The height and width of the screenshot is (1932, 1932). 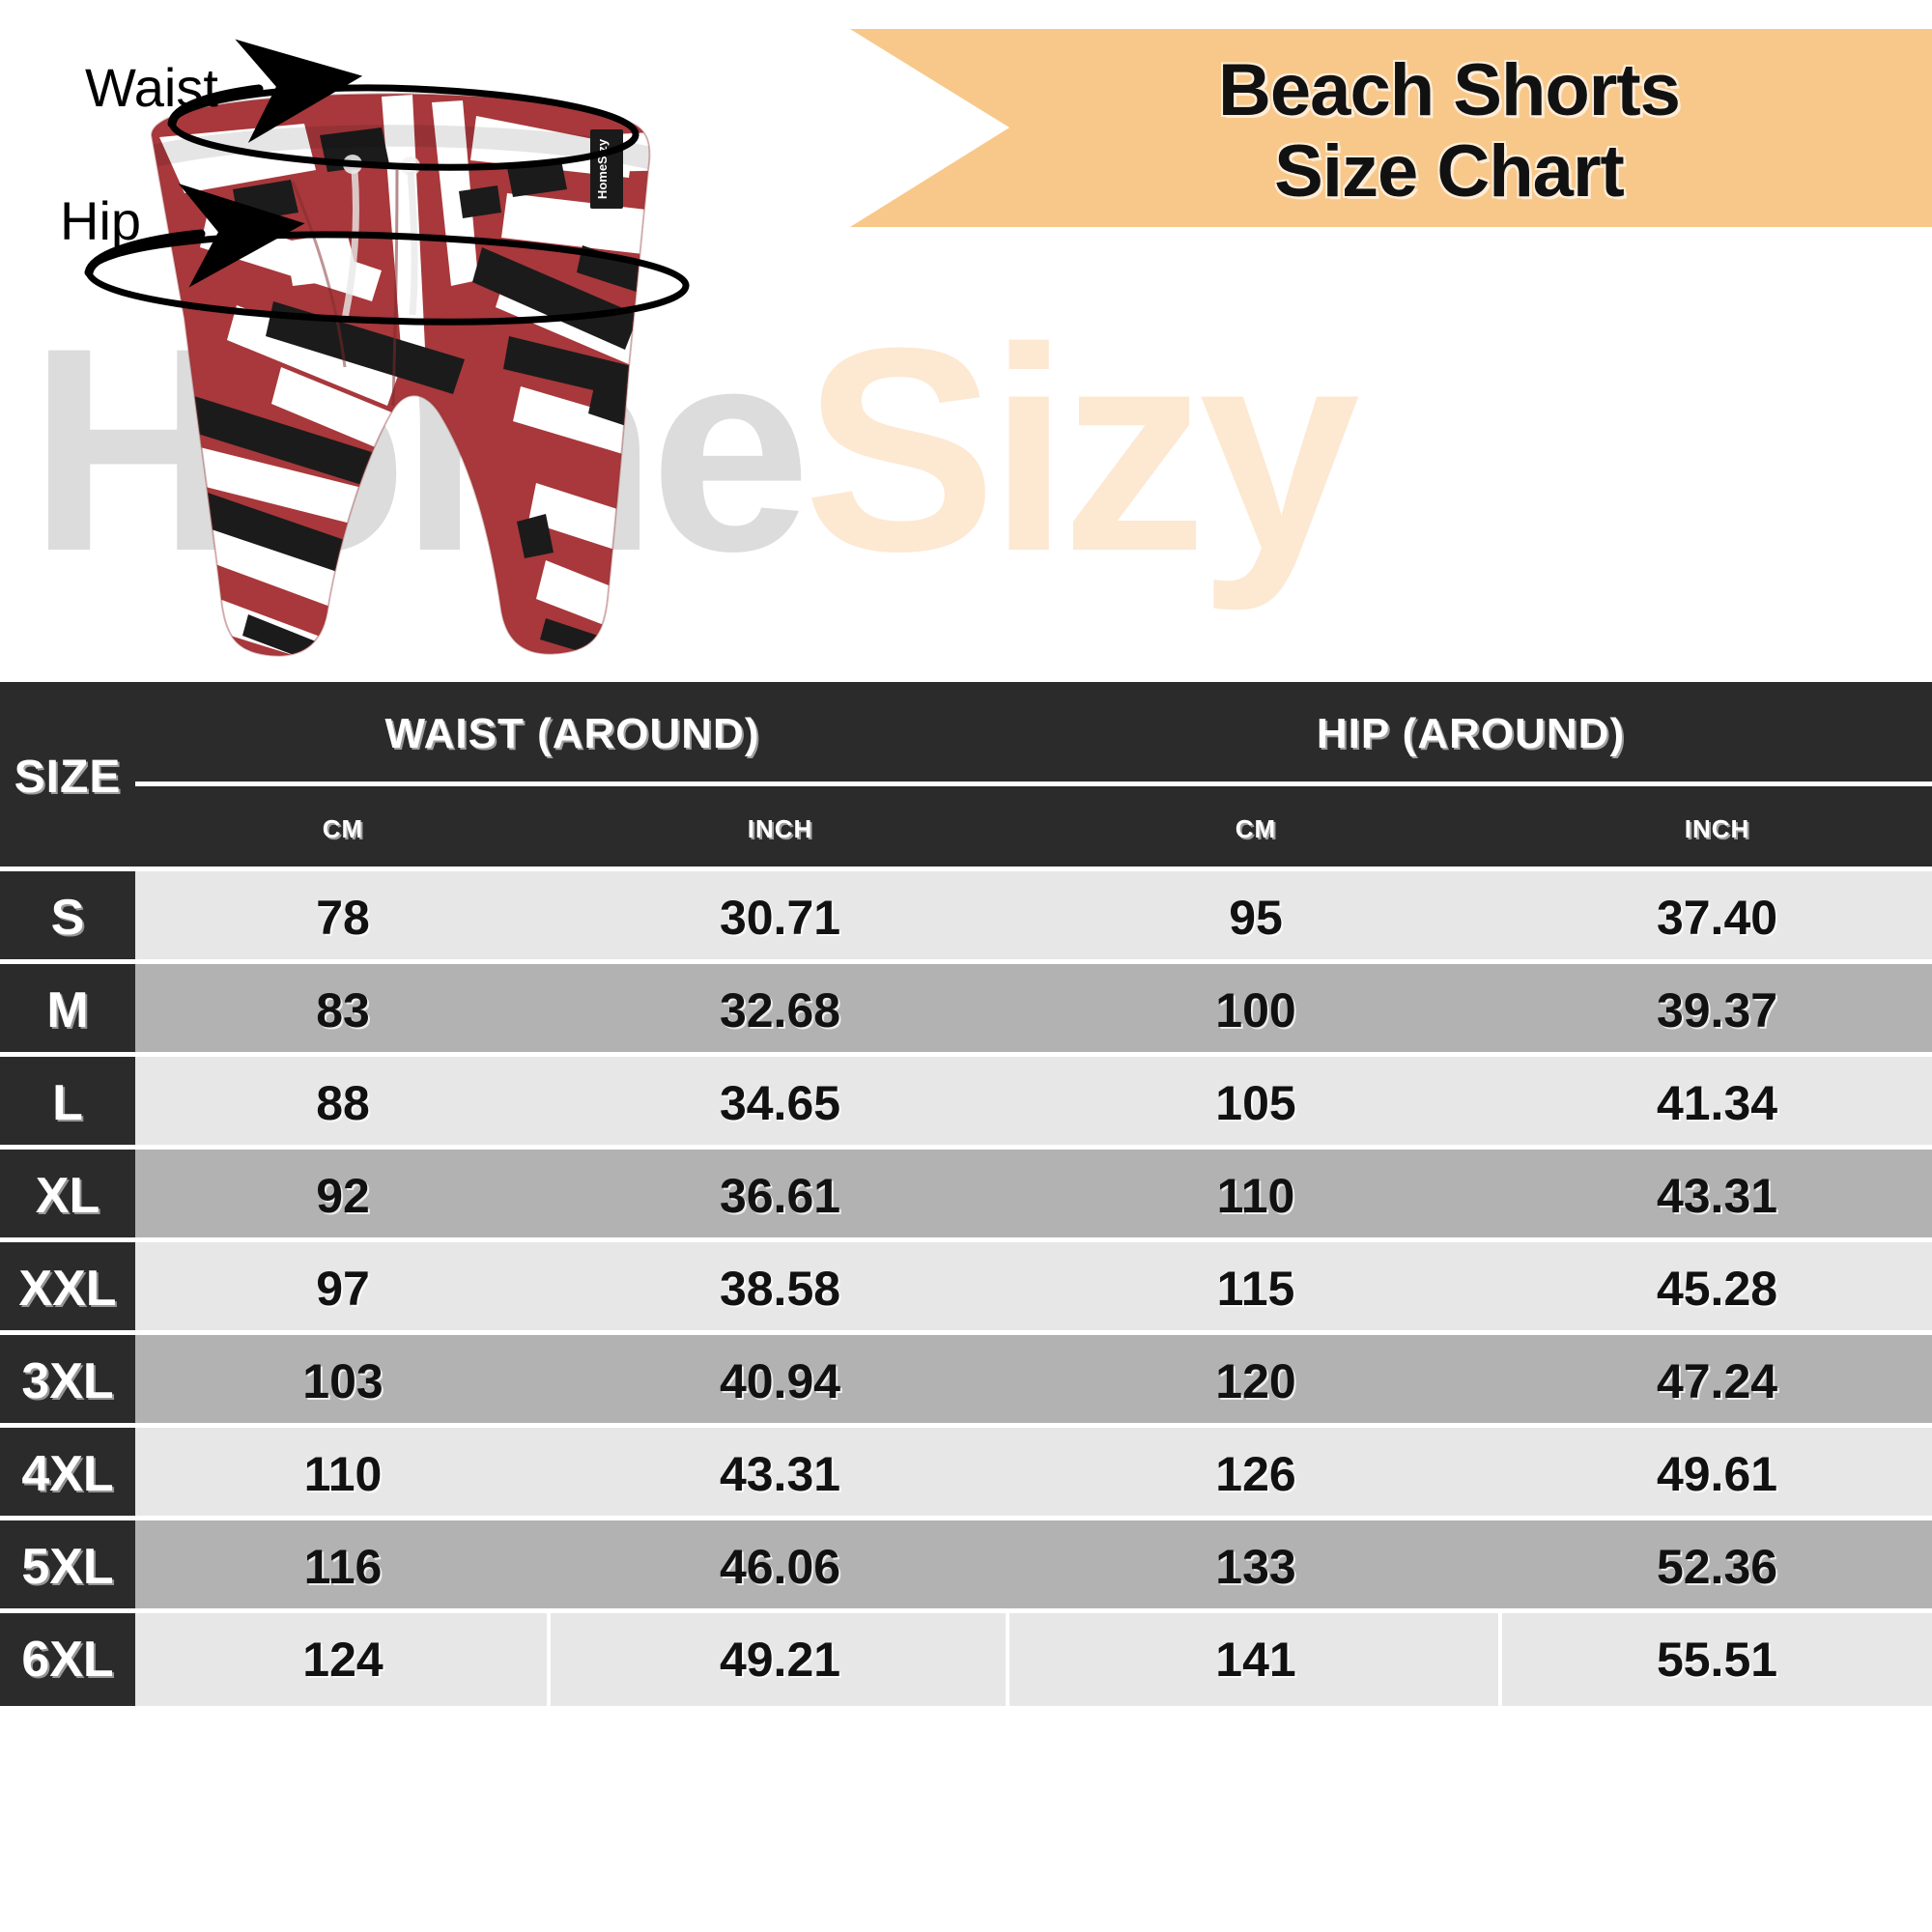 I want to click on table-row: XXL 97 38.58 115 45.28, so click(x=966, y=1288).